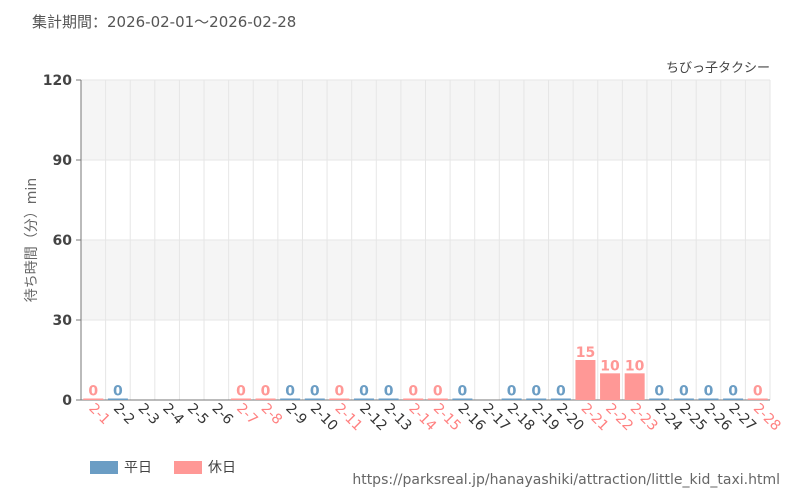  What do you see at coordinates (585, 353) in the screenshot?
I see `bar-value-label: 15` at bounding box center [585, 353].